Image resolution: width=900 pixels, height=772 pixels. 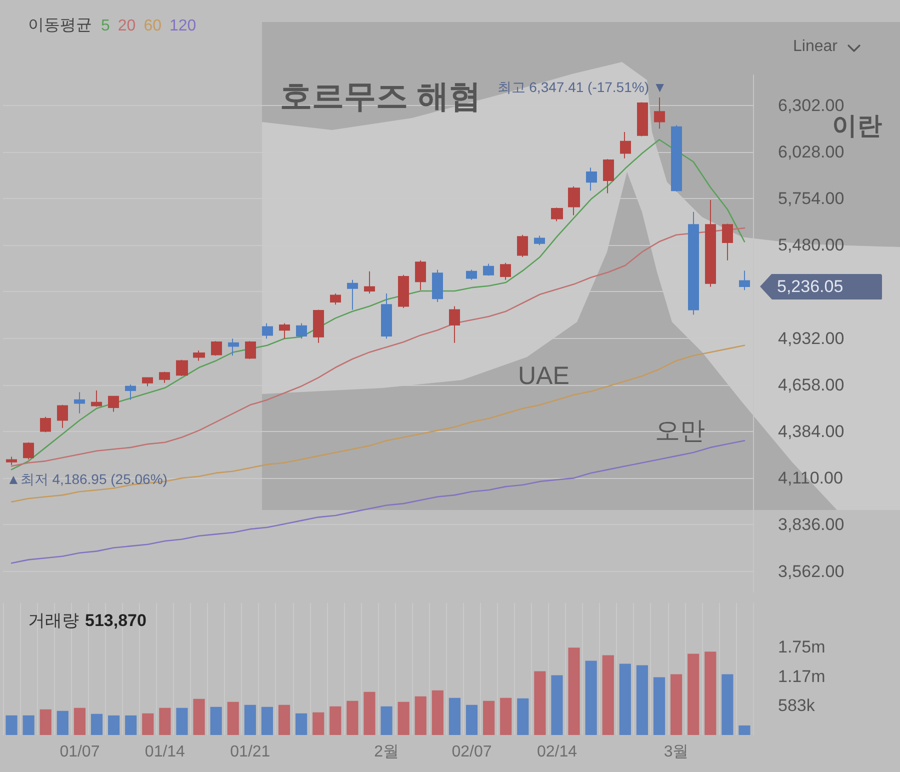 What do you see at coordinates (472, 752) in the screenshot?
I see `x-tick-label: 02/07` at bounding box center [472, 752].